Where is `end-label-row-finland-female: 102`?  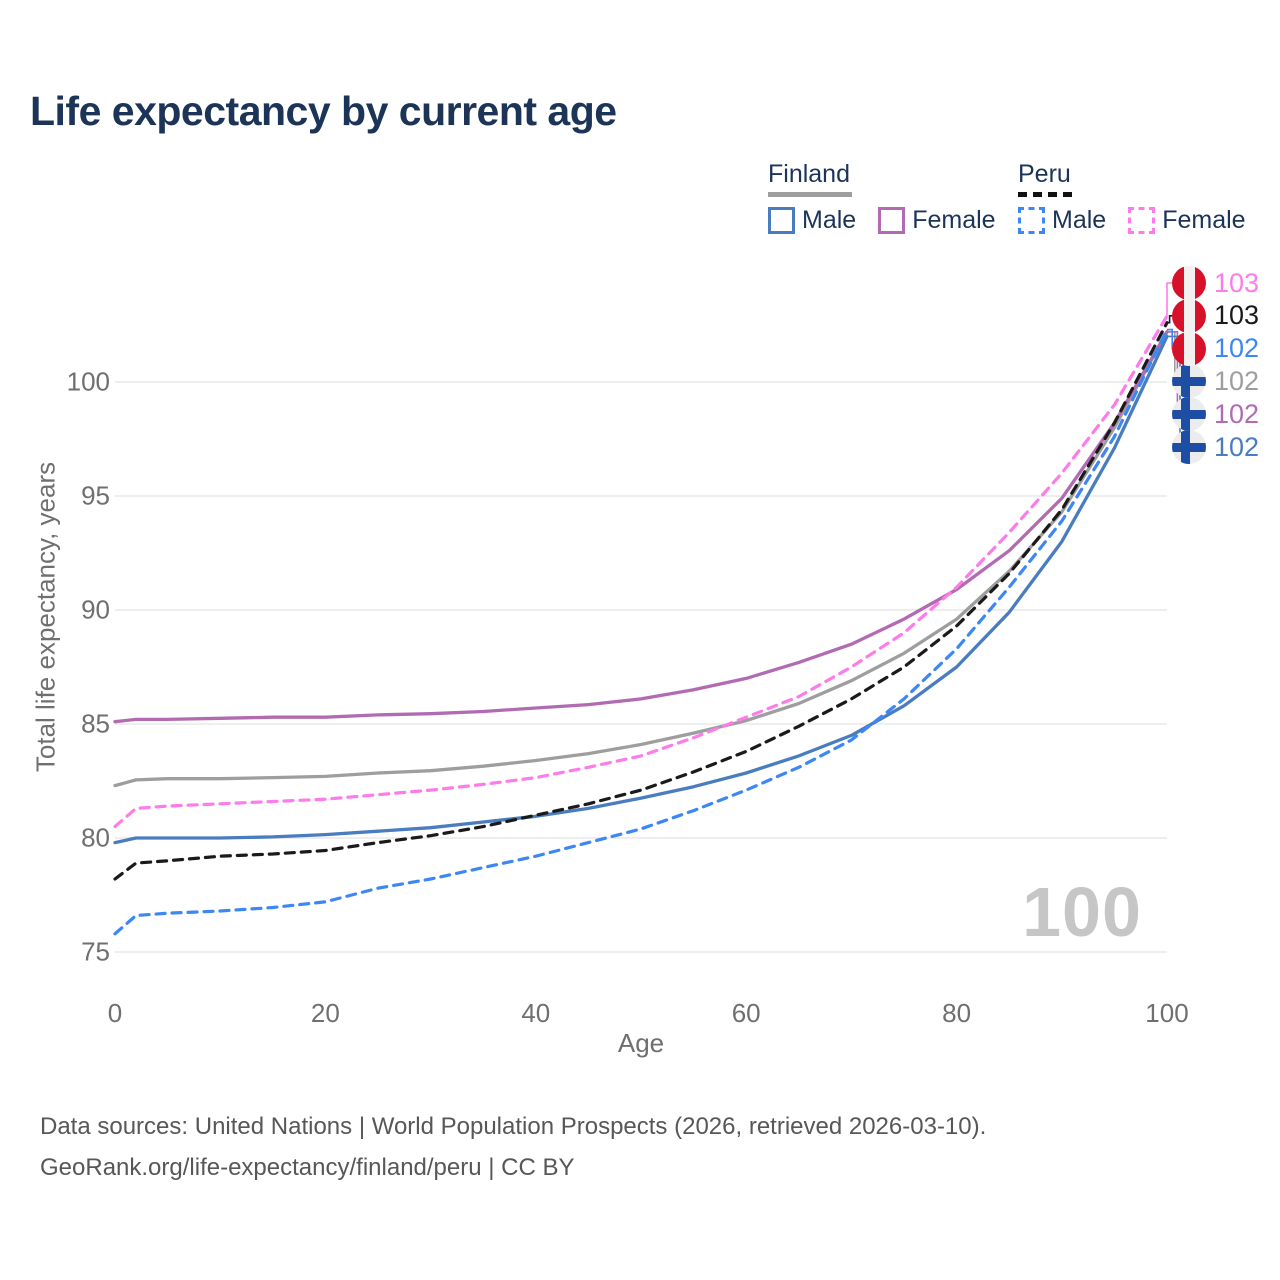 end-label-row-finland-female: 102 is located at coordinates (1216, 414).